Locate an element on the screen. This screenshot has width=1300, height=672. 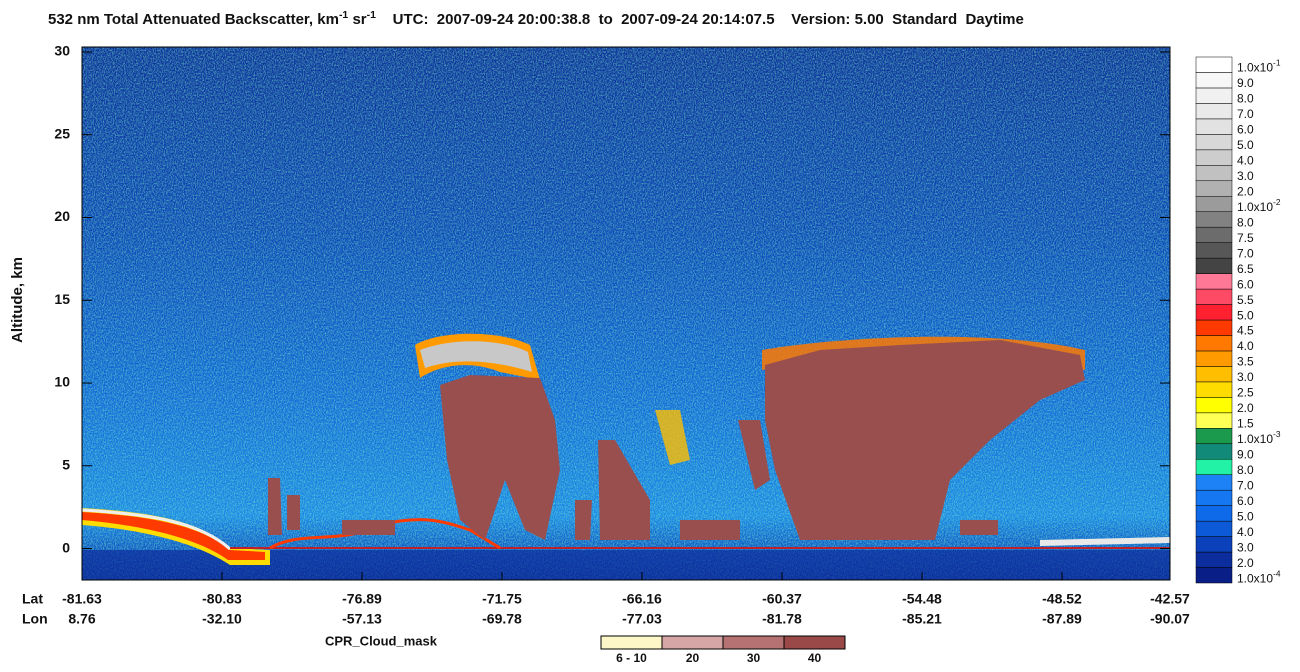
colorbar-label-part: -1 is located at coordinates (1277, 63).